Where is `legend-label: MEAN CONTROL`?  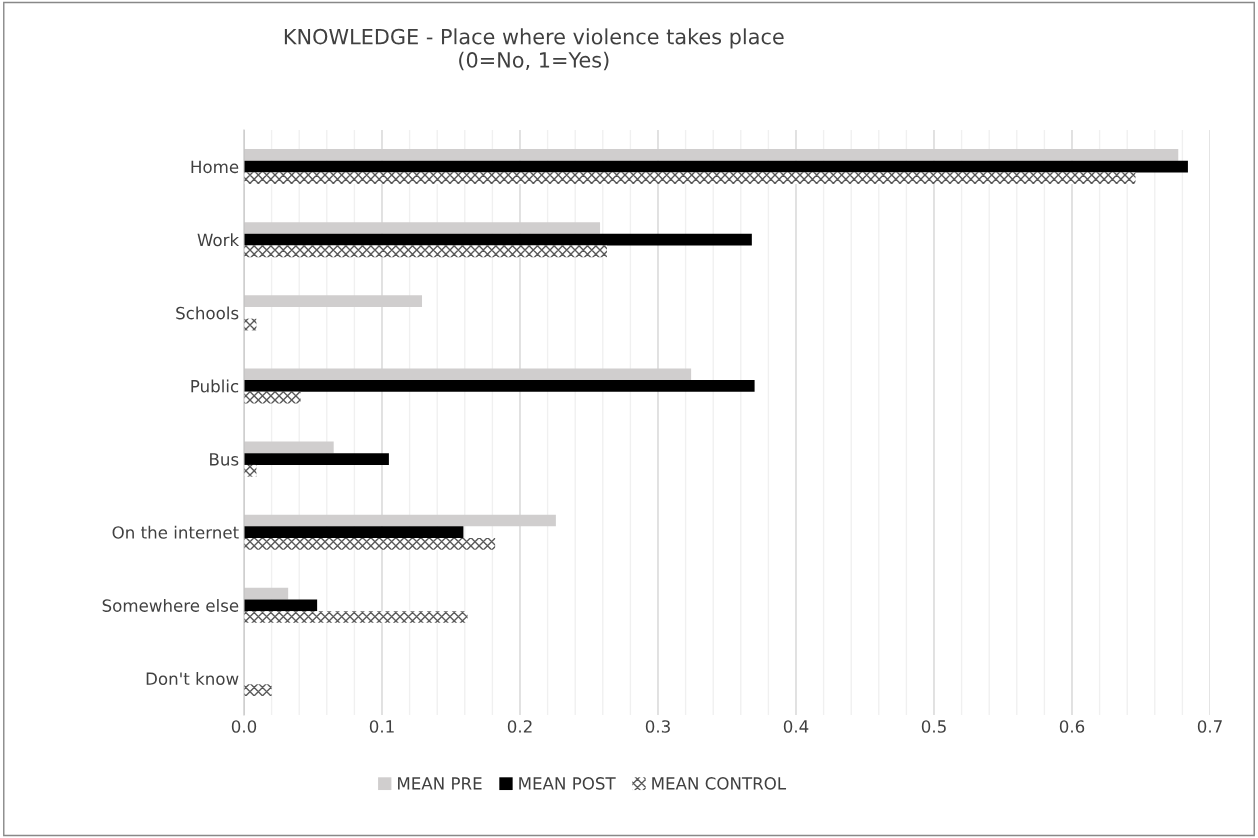
legend-label: MEAN CONTROL is located at coordinates (719, 783).